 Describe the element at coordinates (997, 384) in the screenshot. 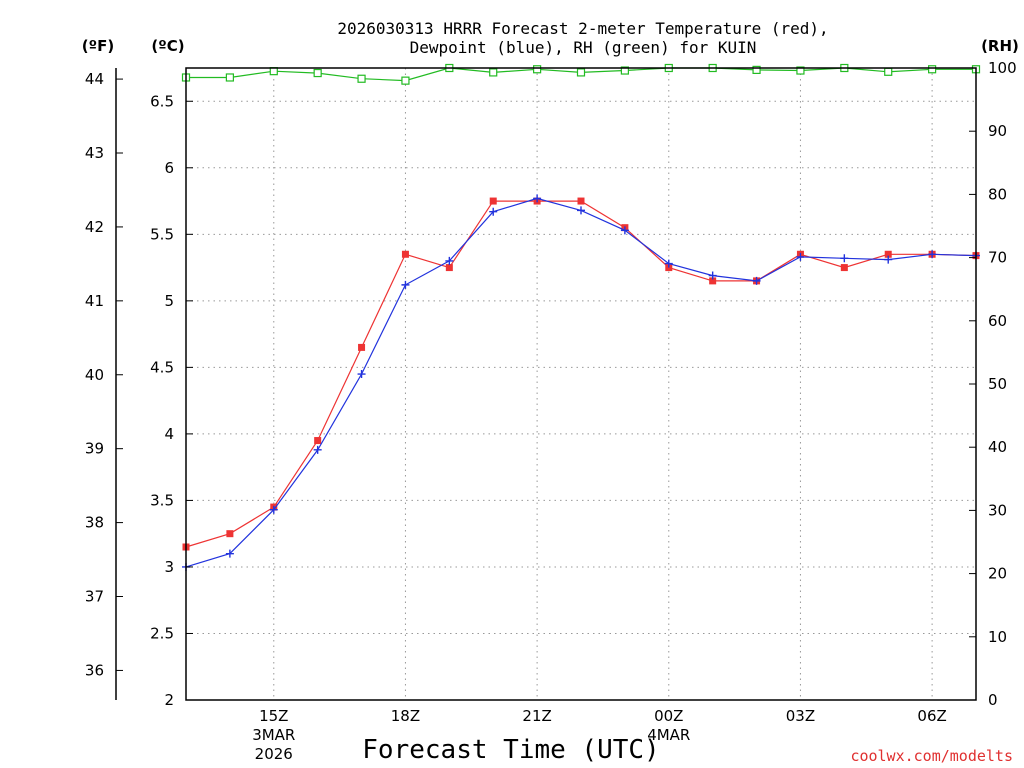

I see `rh-tick-label: 50` at that location.